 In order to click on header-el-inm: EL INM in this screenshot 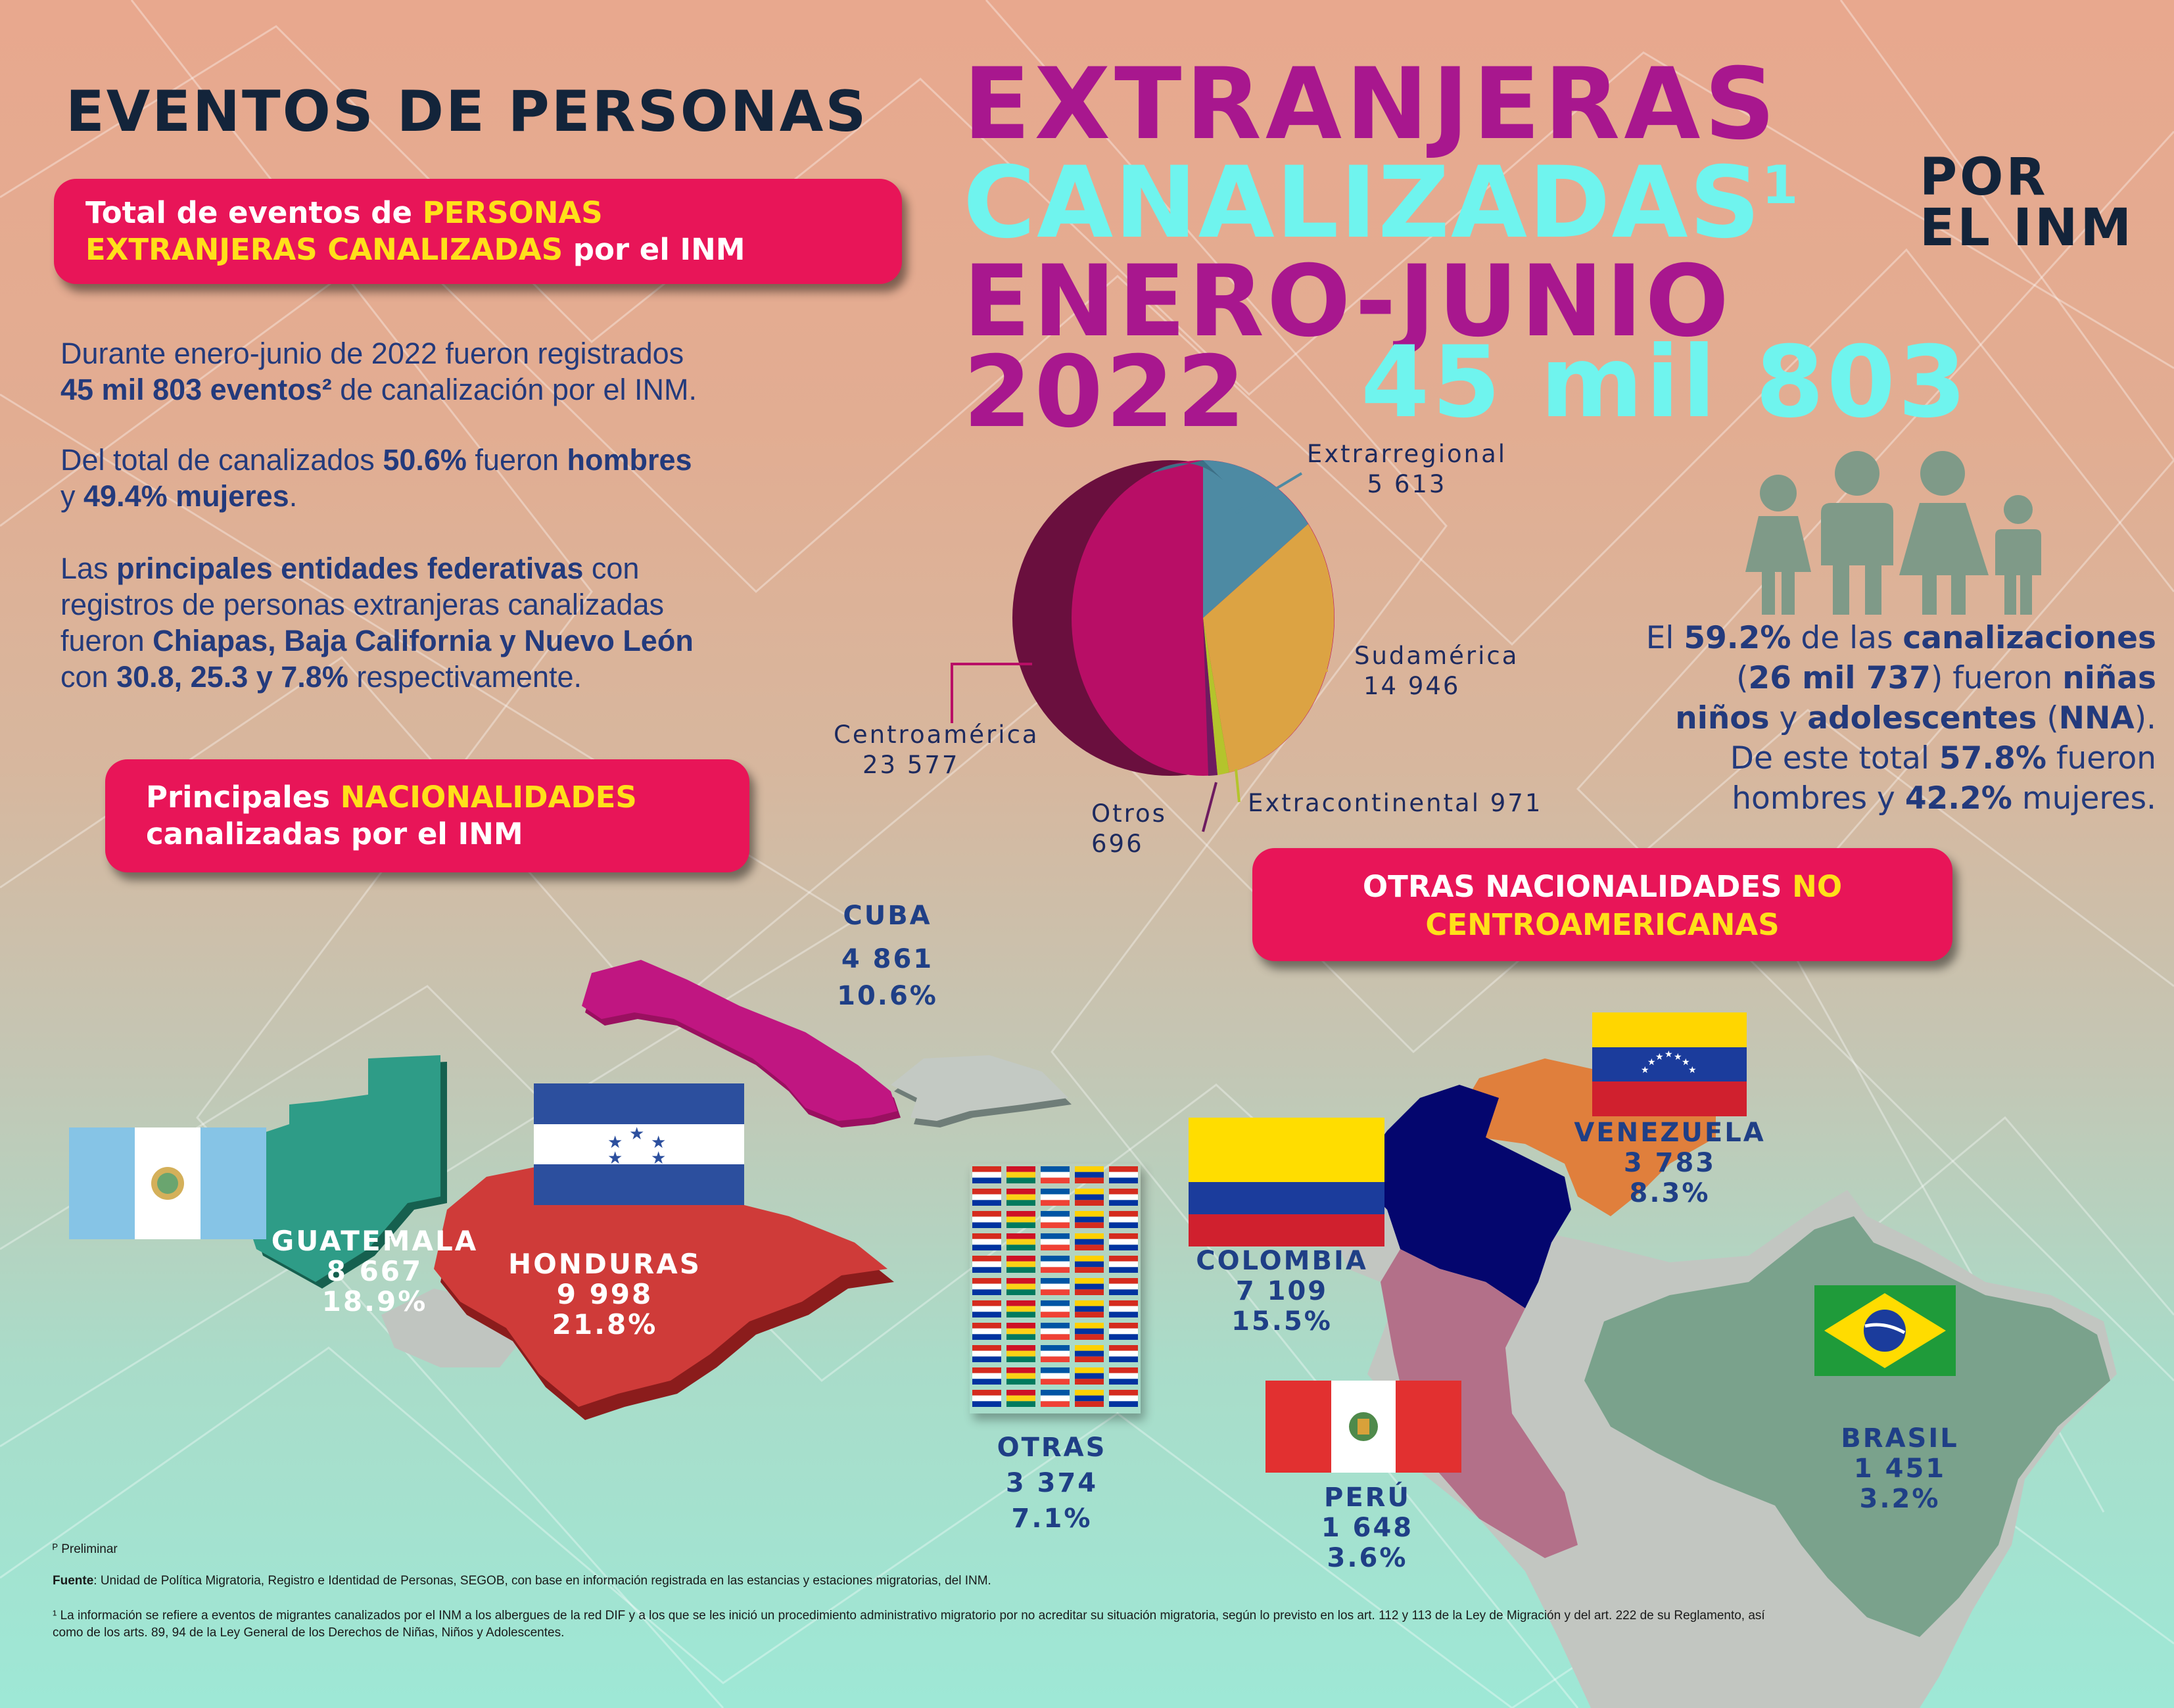, I will do `click(2028, 228)`.